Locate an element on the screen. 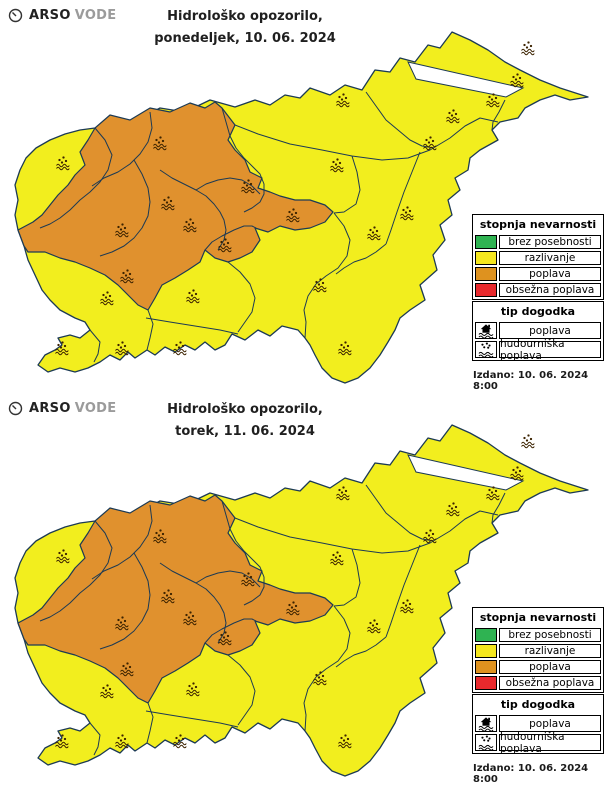 The height and width of the screenshot is (790, 610). event-type-row: poplava is located at coordinates (538, 723).